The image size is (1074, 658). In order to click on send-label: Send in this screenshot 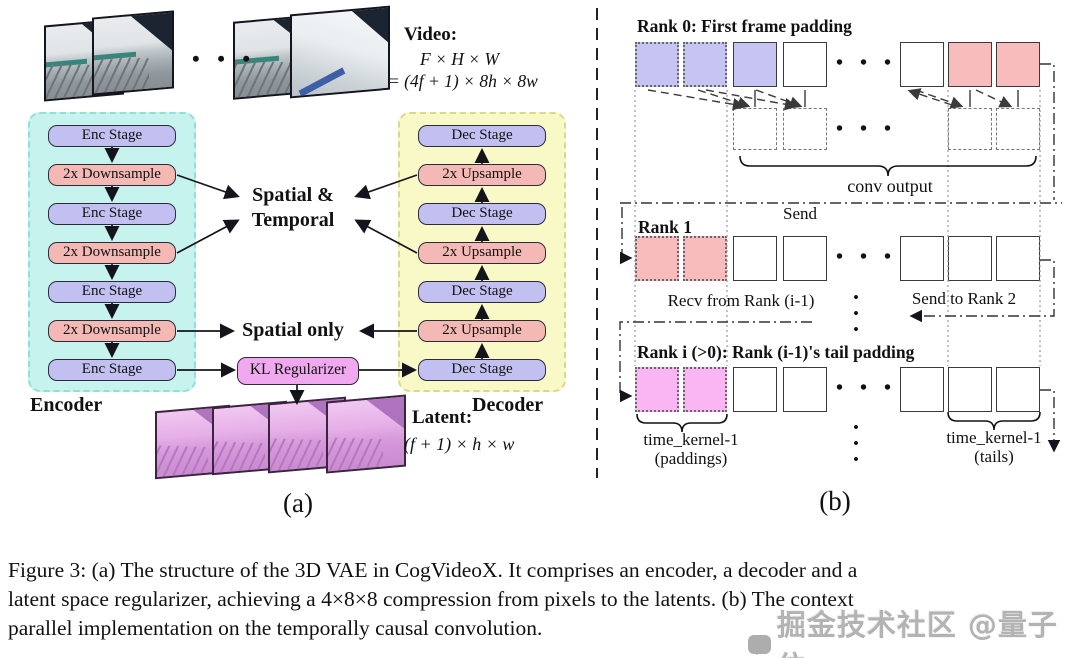, I will do `click(800, 213)`.